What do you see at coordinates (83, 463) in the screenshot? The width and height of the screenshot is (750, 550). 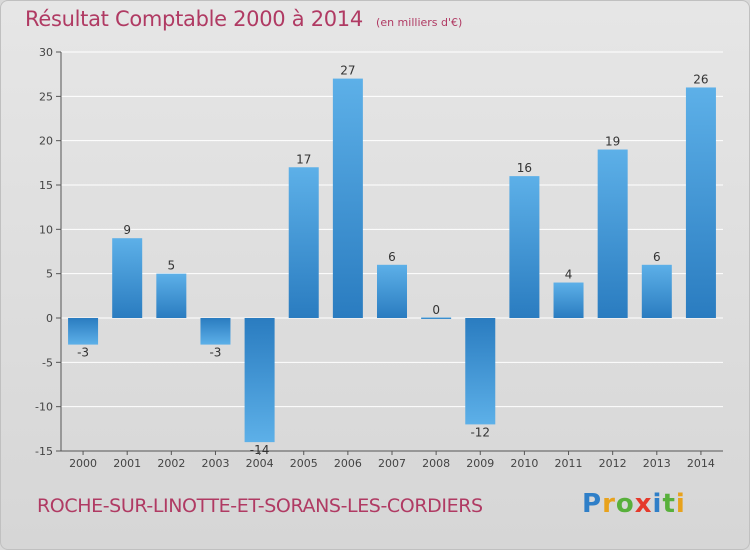 I see `x-tick-label: 2000` at bounding box center [83, 463].